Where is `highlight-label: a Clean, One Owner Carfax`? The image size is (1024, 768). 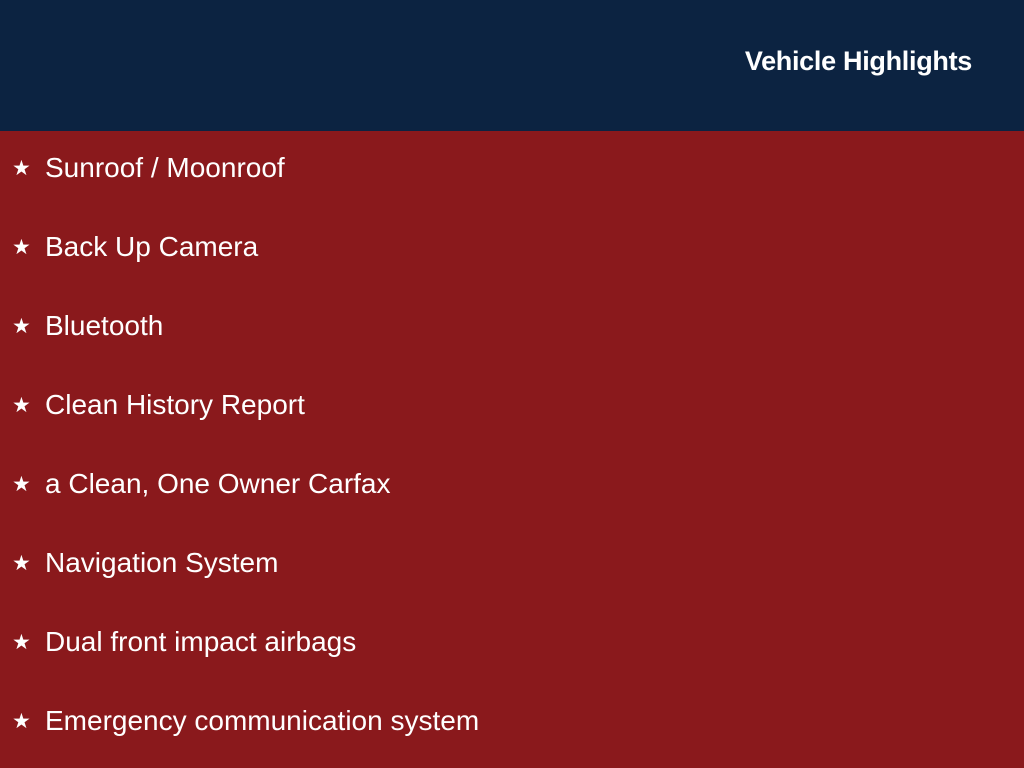 highlight-label: a Clean, One Owner Carfax is located at coordinates (218, 483).